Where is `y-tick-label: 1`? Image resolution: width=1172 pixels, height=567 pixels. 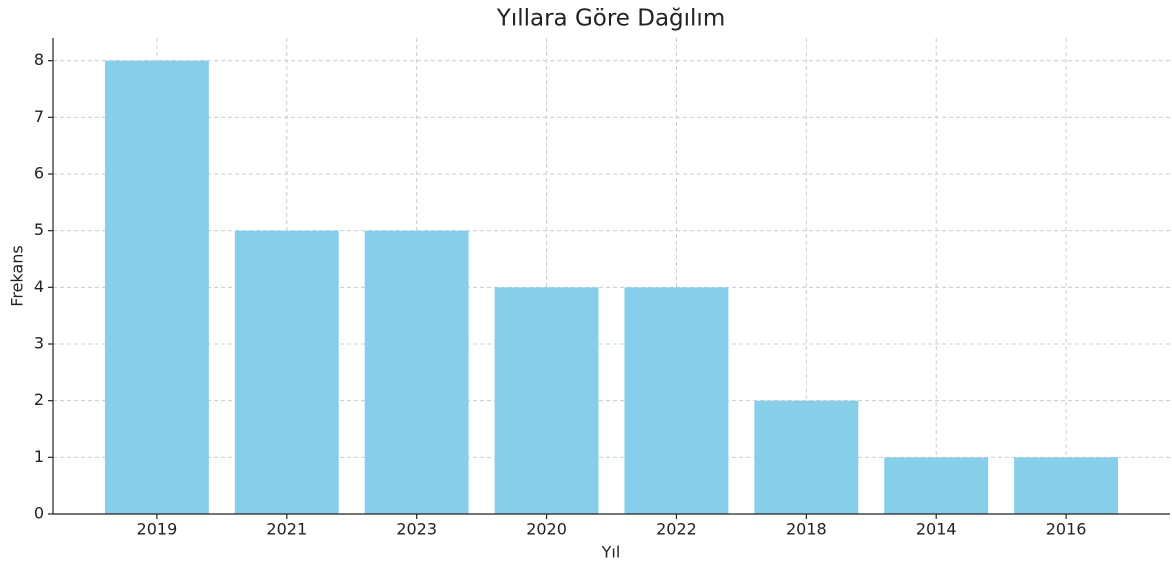
y-tick-label: 1 is located at coordinates (39, 456).